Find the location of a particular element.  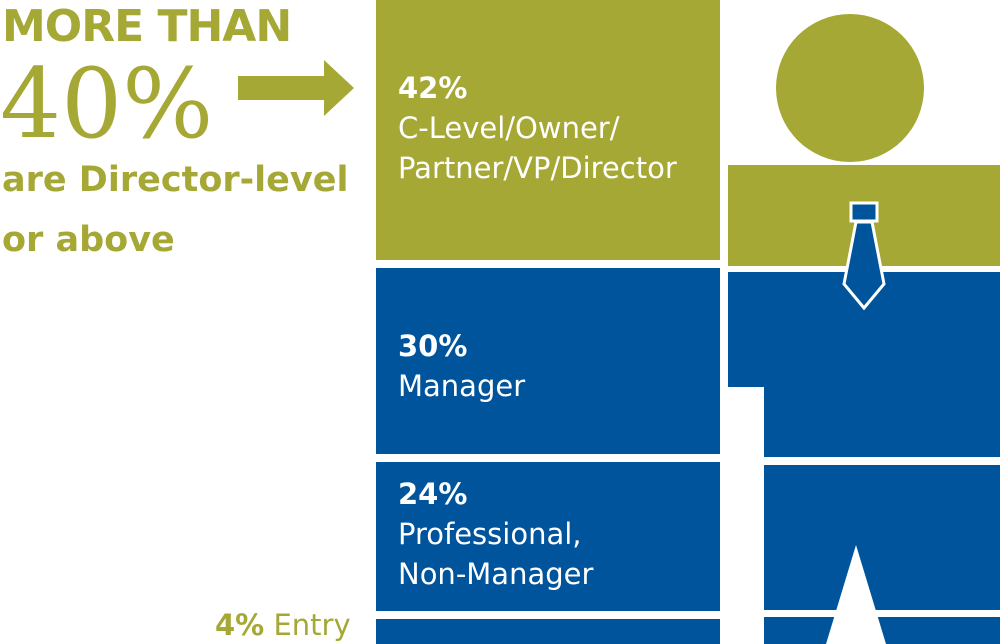

bar-segment-manager: 30% Manager is located at coordinates (548, 361).